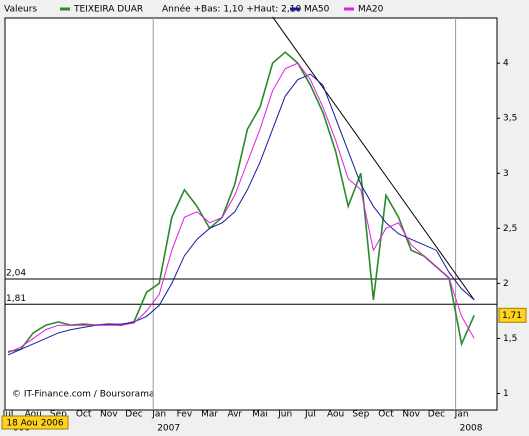  I want to click on y-tick-label: 4, so click(506, 64).